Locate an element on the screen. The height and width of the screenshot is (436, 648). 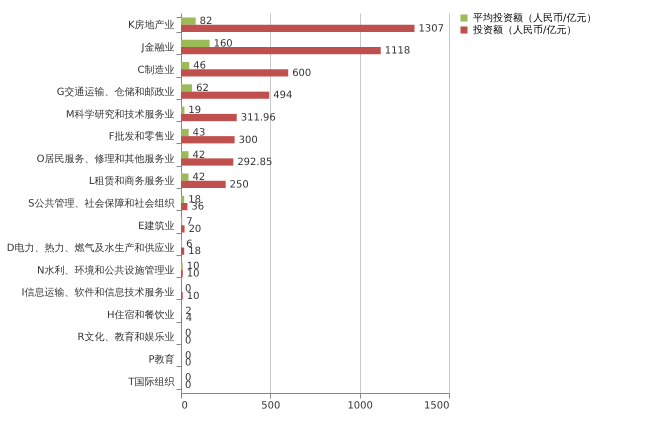
data-label: 292.85 is located at coordinates (254, 162).